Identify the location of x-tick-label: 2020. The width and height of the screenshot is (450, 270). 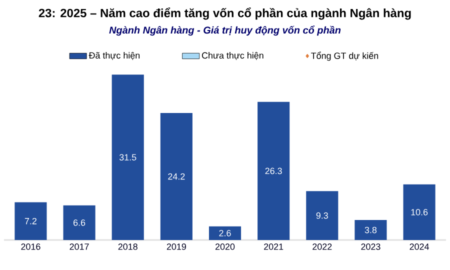
(225, 247).